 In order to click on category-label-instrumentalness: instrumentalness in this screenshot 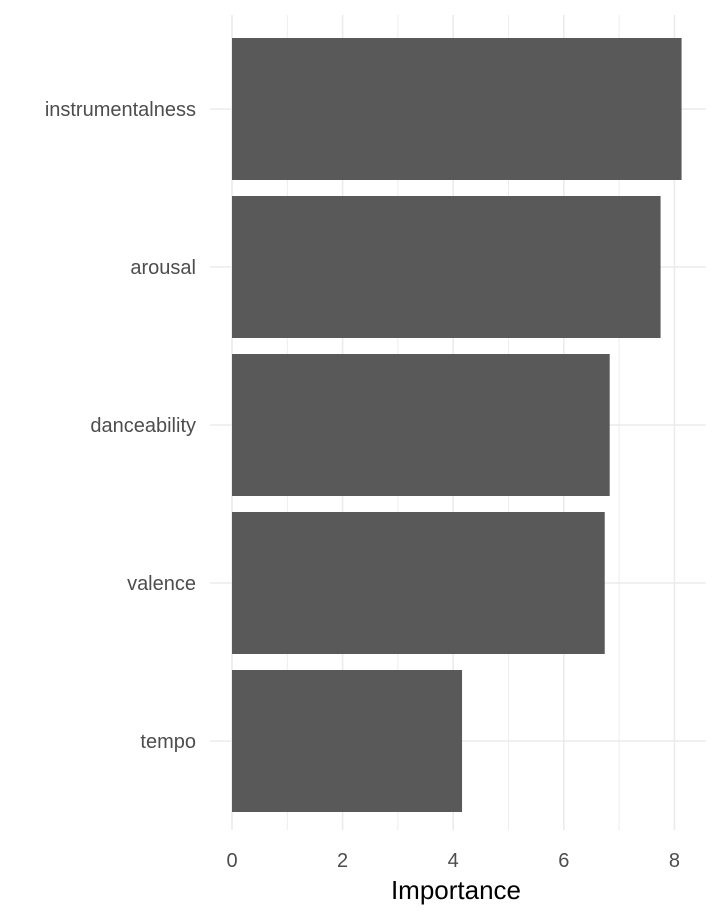, I will do `click(120, 110)`.